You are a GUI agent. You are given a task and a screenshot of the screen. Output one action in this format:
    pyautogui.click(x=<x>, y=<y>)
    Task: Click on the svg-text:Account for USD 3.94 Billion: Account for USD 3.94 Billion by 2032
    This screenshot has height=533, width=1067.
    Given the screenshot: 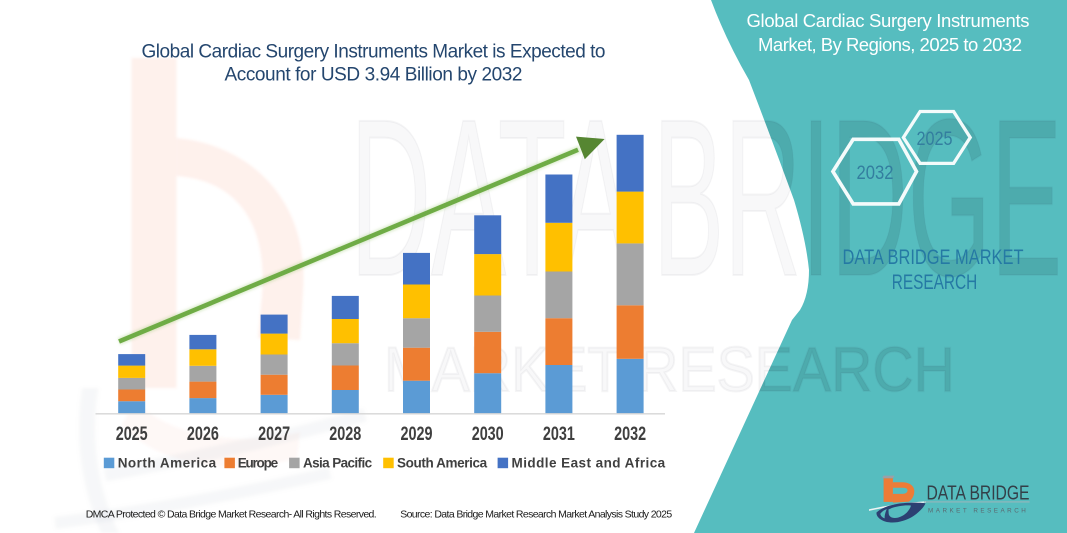 What is the action you would take?
    pyautogui.click(x=374, y=75)
    